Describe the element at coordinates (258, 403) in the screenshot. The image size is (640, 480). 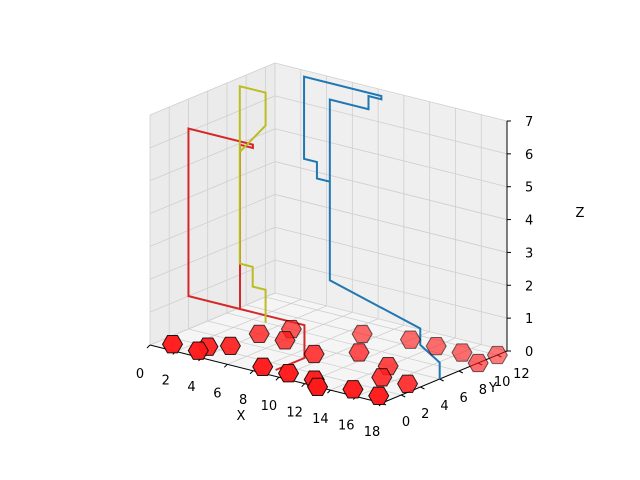
I see `x-tick-labels: 0 2 4 6 8 10 12 14 16 18` at that location.